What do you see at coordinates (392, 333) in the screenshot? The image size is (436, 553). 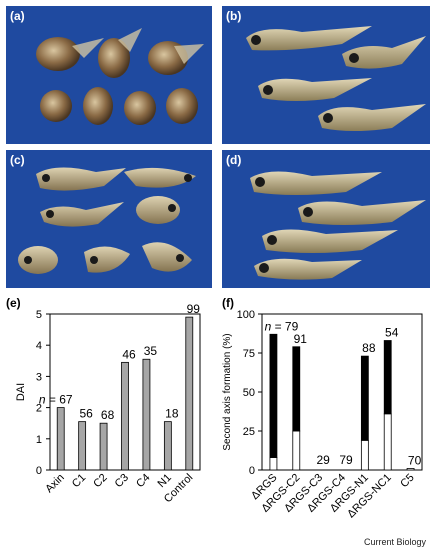 I see `chart-f-n-label: 54` at bounding box center [392, 333].